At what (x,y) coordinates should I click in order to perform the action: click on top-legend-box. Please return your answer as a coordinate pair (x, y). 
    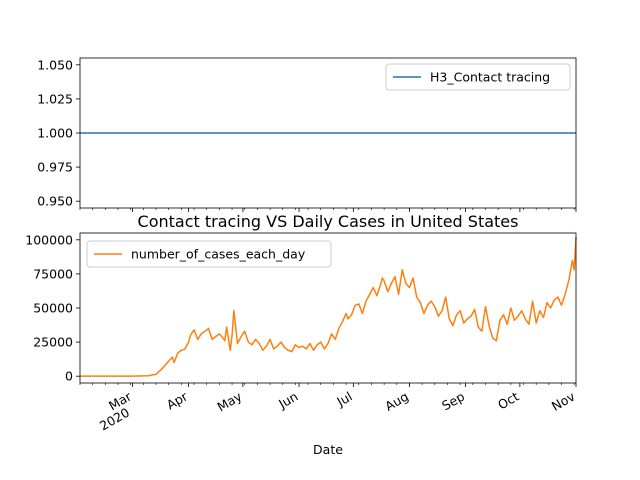
    Looking at the image, I should click on (478, 77).